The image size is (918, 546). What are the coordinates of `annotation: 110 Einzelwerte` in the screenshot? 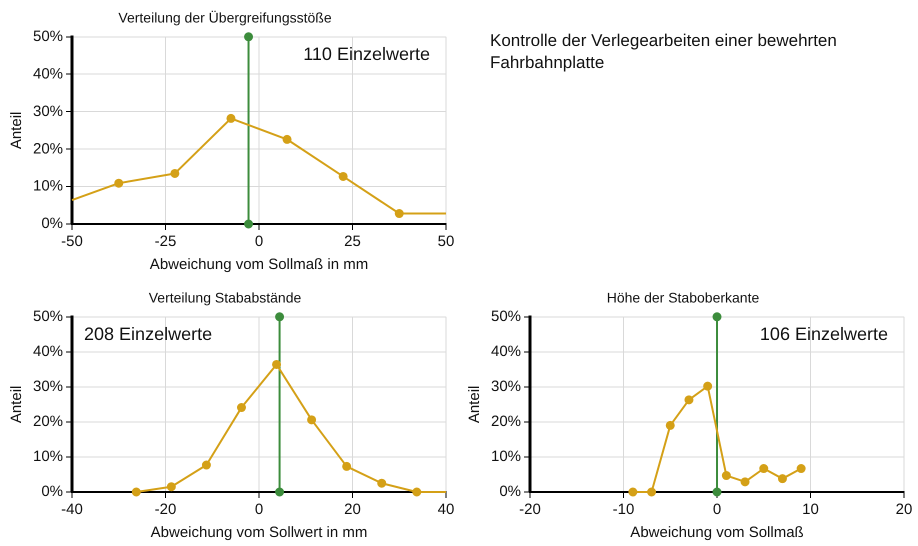 It's located at (366, 54).